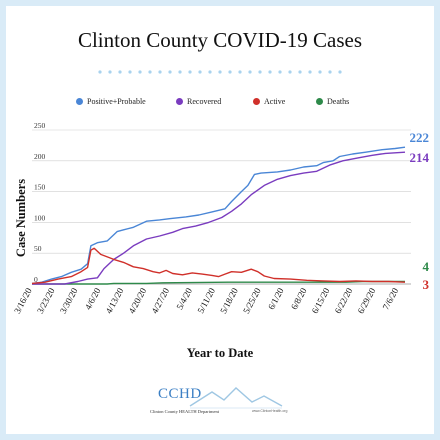 The width and height of the screenshot is (440, 440). I want to click on end-value-label-positive: 222, so click(420, 137).